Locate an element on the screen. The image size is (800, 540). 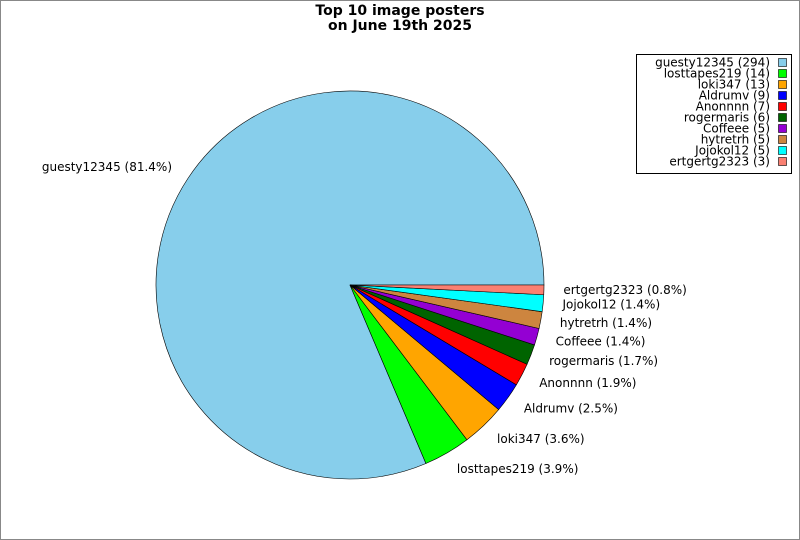
legend-label: Coffeee (5) is located at coordinates (736, 129).